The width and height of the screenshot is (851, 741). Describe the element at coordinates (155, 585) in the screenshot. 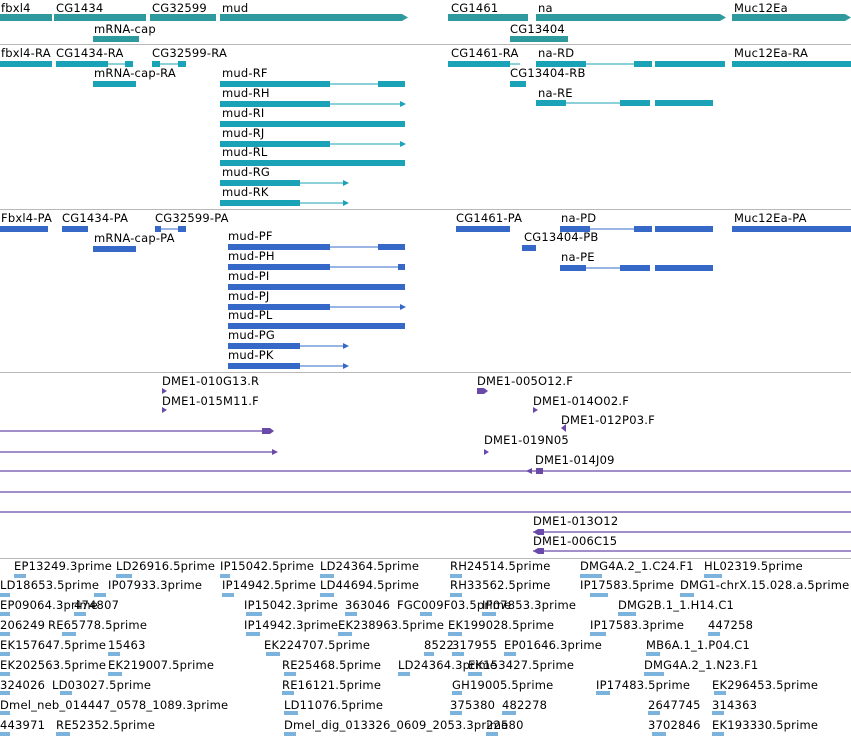

I see `est-label: IP07933.3prime` at that location.